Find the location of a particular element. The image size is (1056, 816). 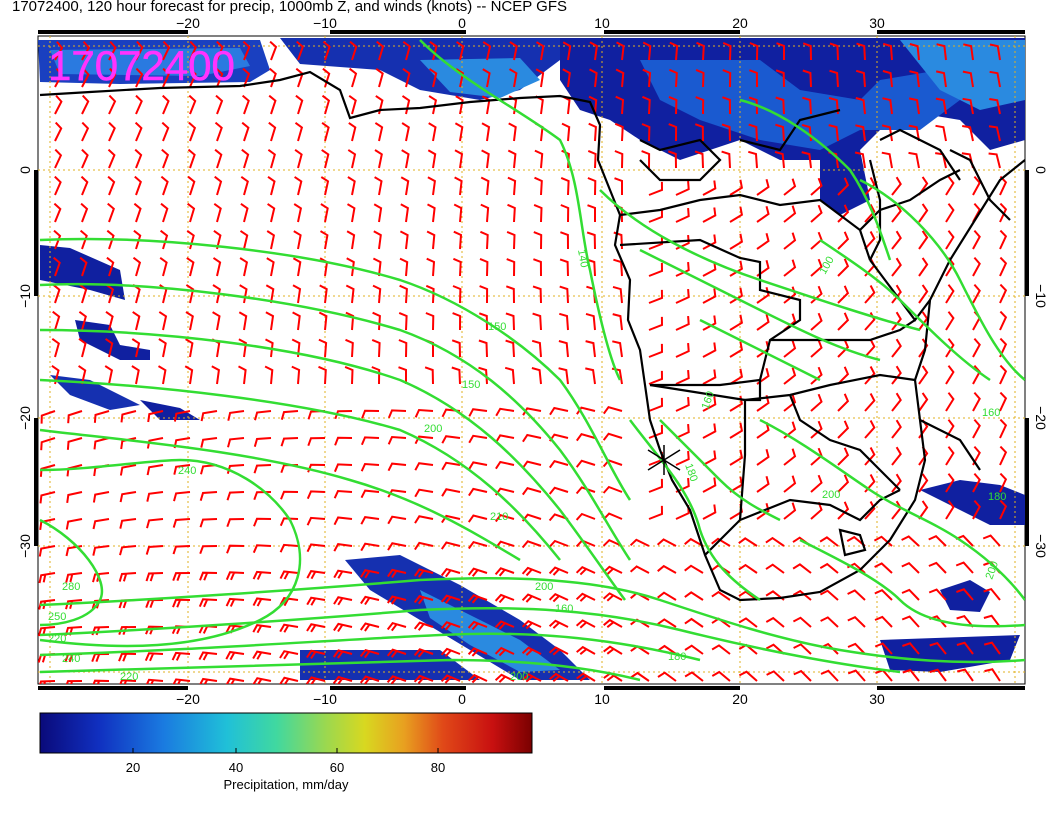

lon-tick-bottom: 0 is located at coordinates (462, 699).